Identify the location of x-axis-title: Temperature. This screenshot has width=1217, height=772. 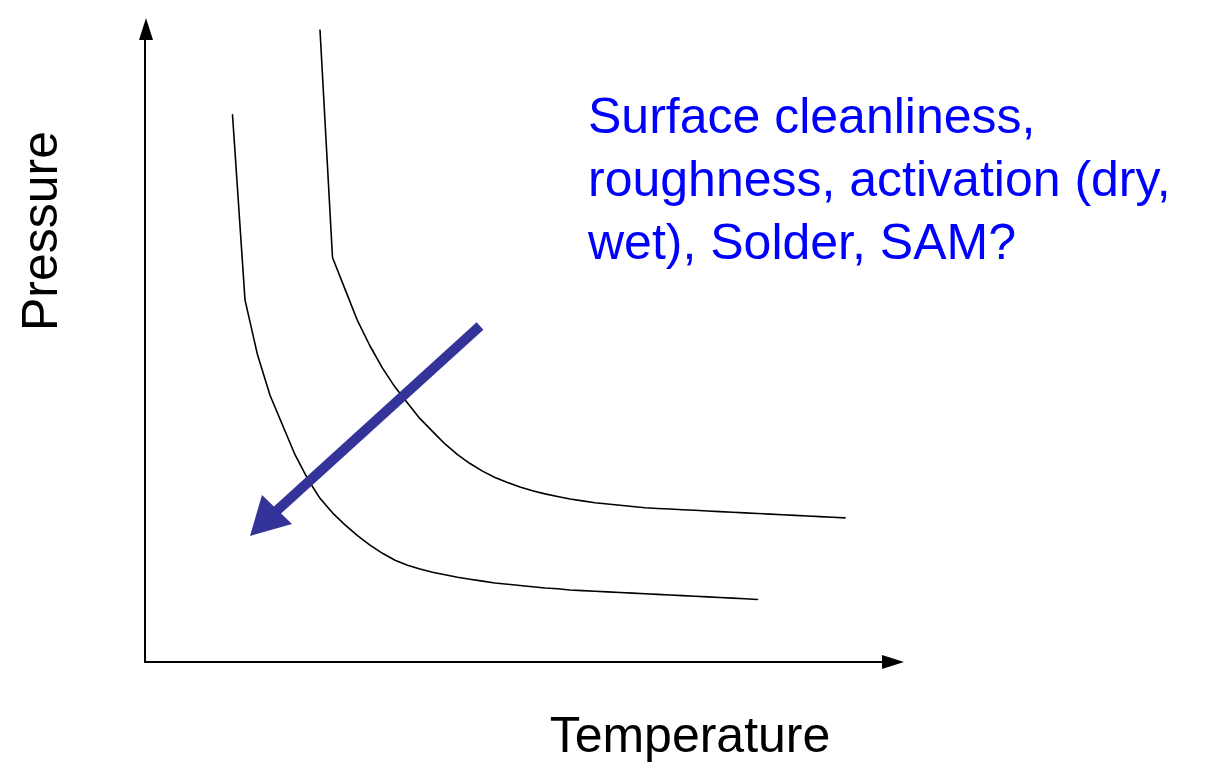
(690, 735).